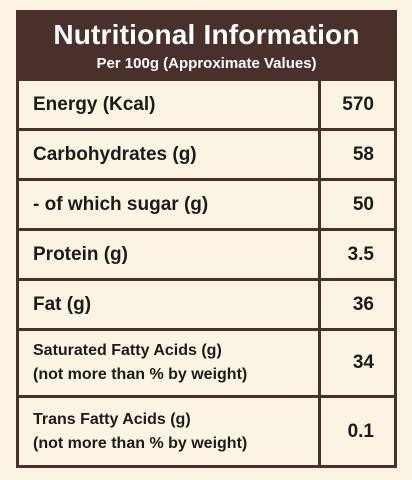  I want to click on nutrient-value: 58, so click(357, 154).